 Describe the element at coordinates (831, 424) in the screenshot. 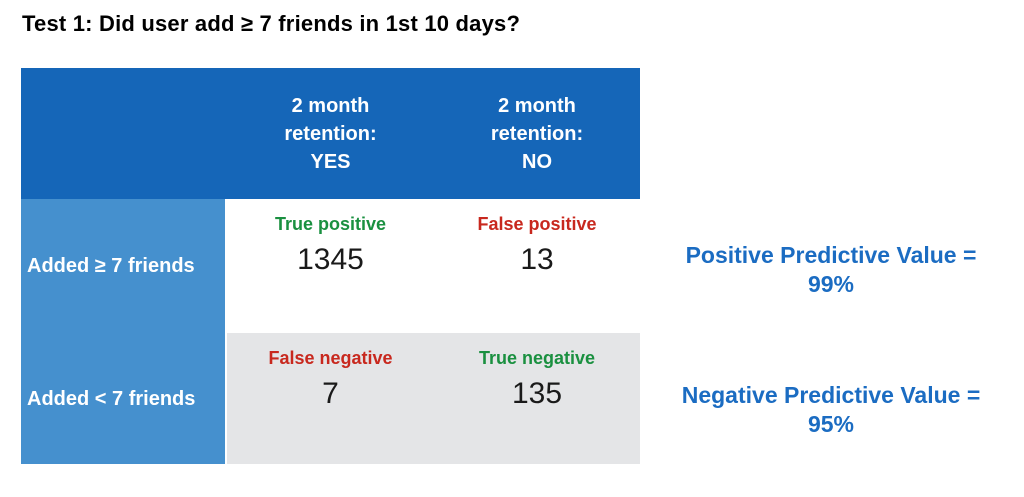

I see `npv-value: 95%` at that location.